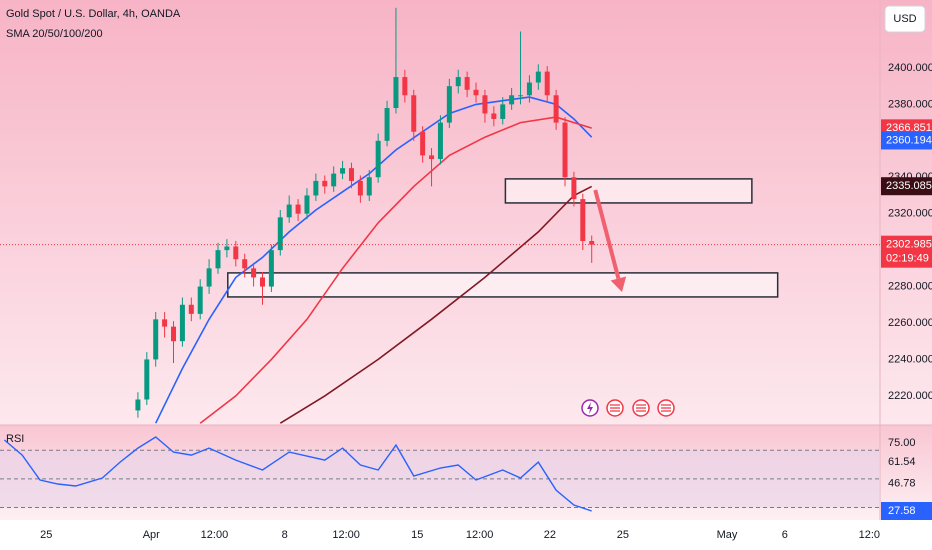 The width and height of the screenshot is (932, 550). Describe the element at coordinates (54, 34) in the screenshot. I see `indicator-label: SMA 20/50/100/200` at that location.